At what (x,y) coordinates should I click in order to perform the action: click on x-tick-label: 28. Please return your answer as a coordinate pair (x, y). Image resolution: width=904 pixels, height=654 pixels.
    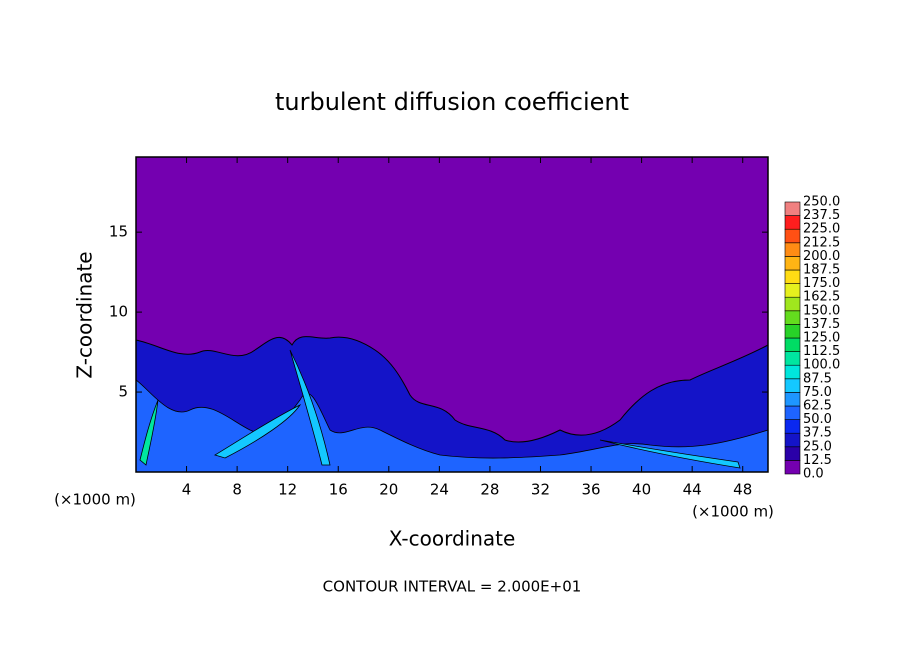
    Looking at the image, I should click on (489, 490).